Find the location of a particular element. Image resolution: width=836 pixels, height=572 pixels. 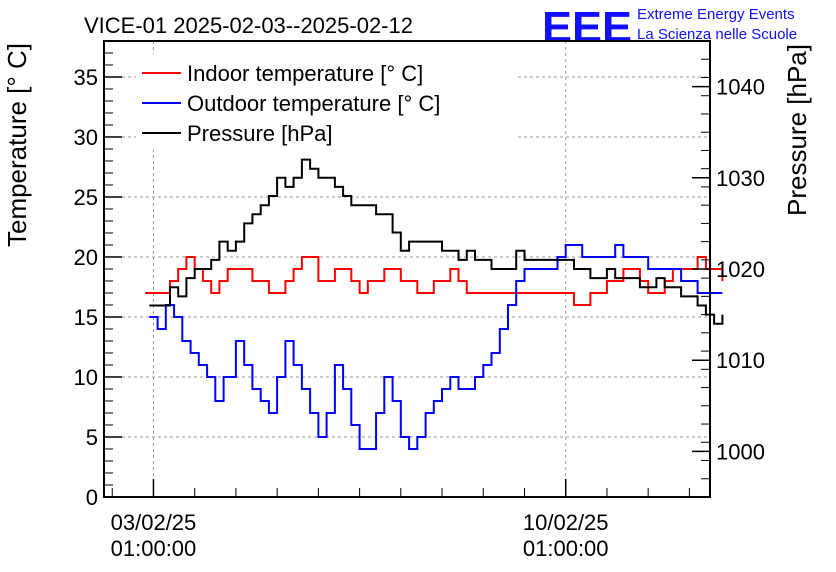

y-tick-label: 15 is located at coordinates (86, 317).